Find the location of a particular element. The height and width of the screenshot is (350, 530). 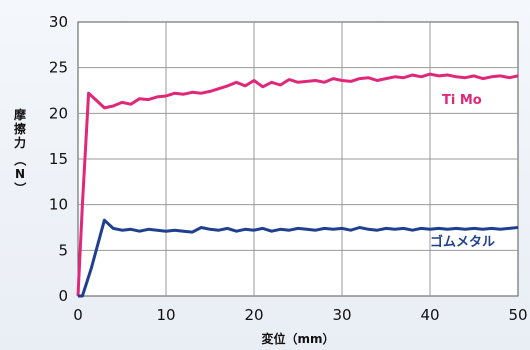

series-label-1: ゴムメタル is located at coordinates (462, 242).